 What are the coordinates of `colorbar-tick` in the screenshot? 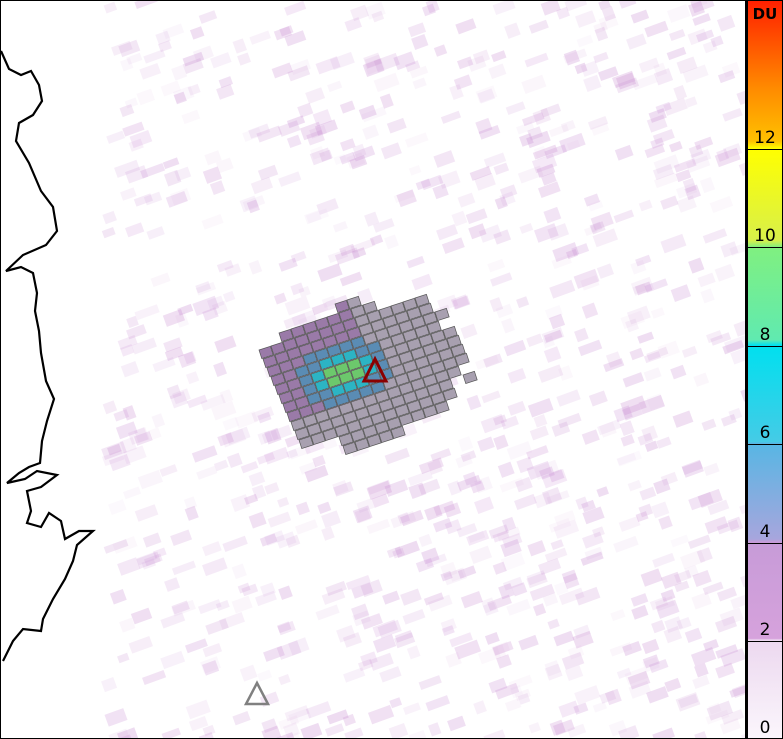 It's located at (765, 346).